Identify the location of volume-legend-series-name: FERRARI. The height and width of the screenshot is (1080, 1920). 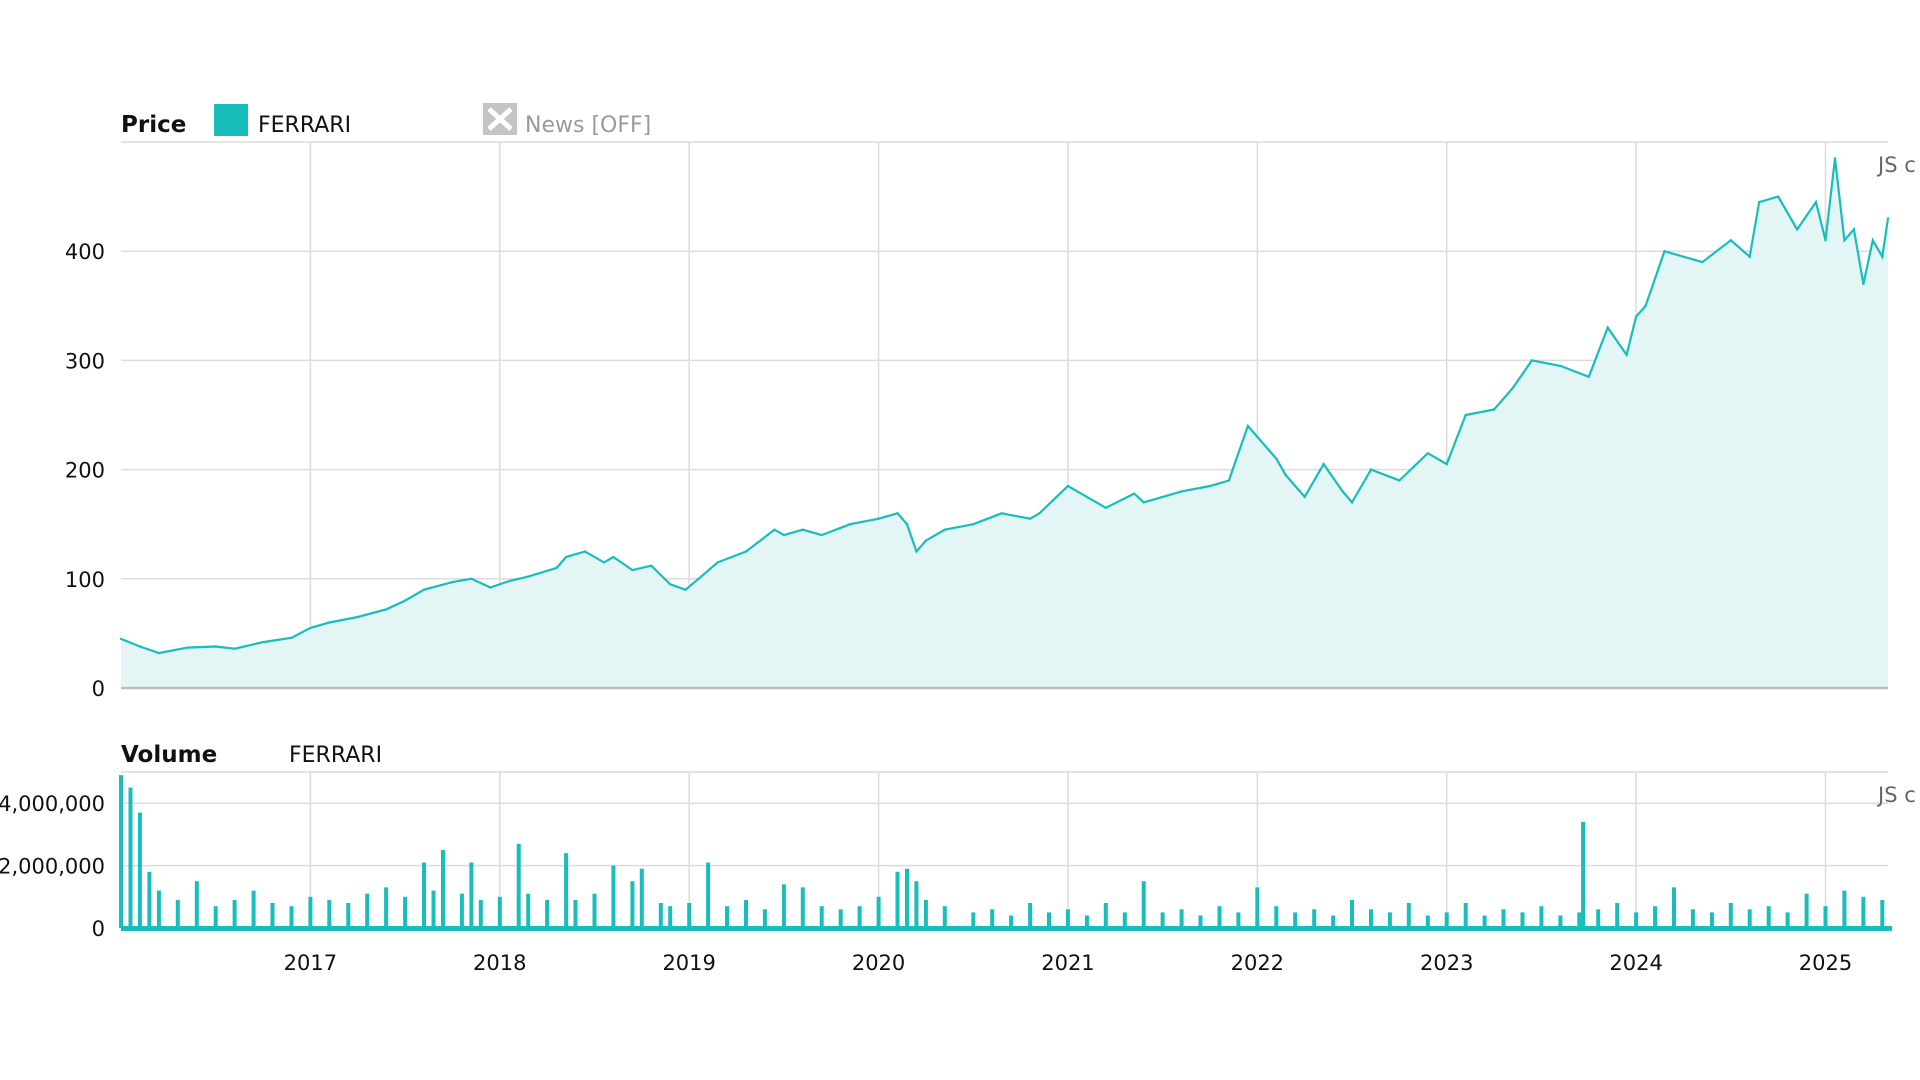
(335, 755).